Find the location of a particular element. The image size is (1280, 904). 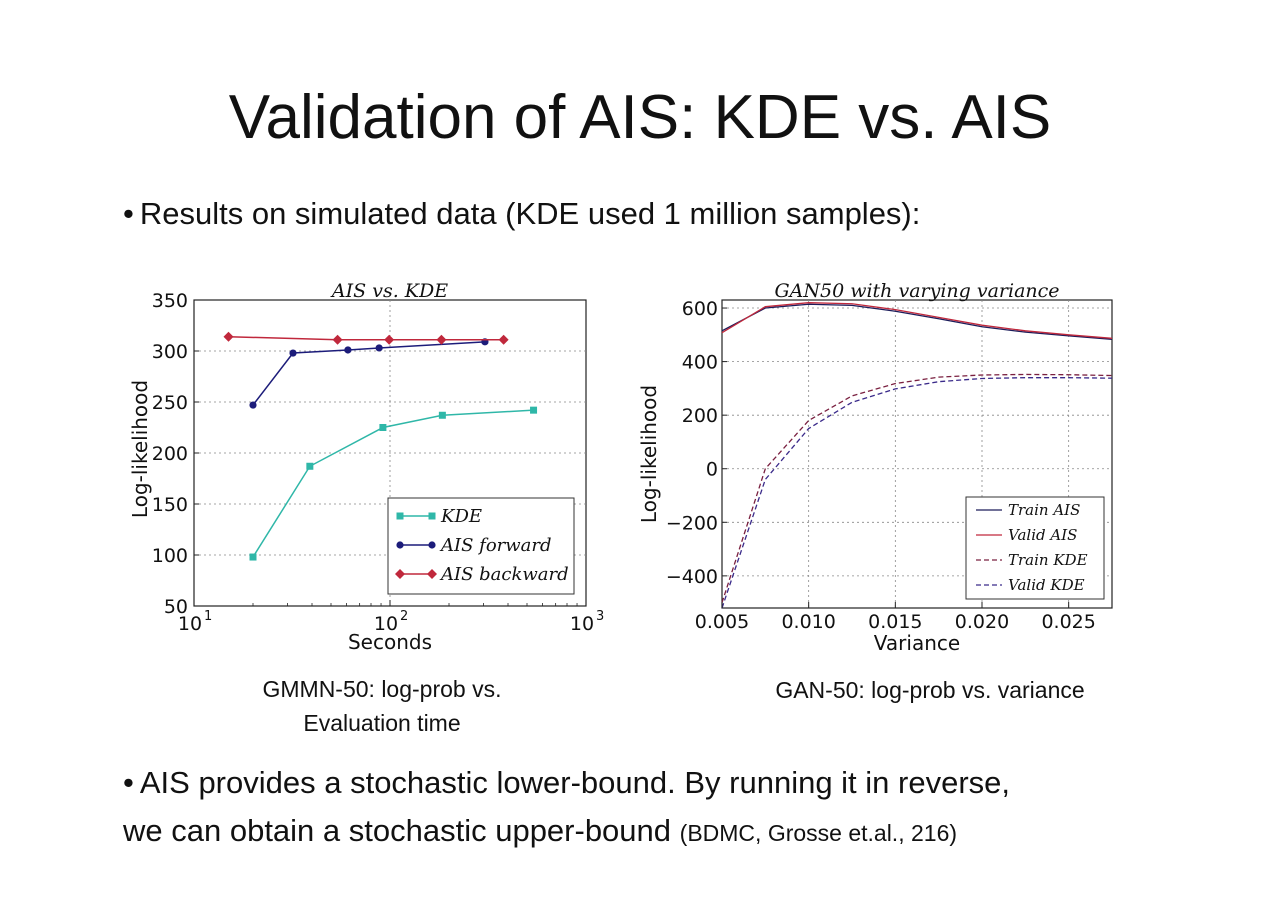

chart2-y-tick-label: 200 is located at coordinates (700, 416).